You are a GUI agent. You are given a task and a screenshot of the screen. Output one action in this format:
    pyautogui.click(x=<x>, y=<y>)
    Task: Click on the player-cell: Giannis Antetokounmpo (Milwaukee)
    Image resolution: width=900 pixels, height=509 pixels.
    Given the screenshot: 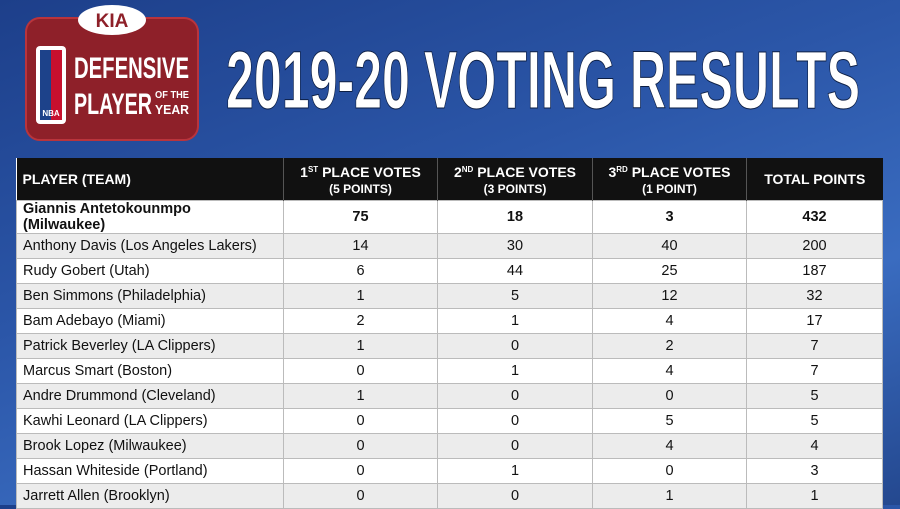 What is the action you would take?
    pyautogui.click(x=150, y=217)
    